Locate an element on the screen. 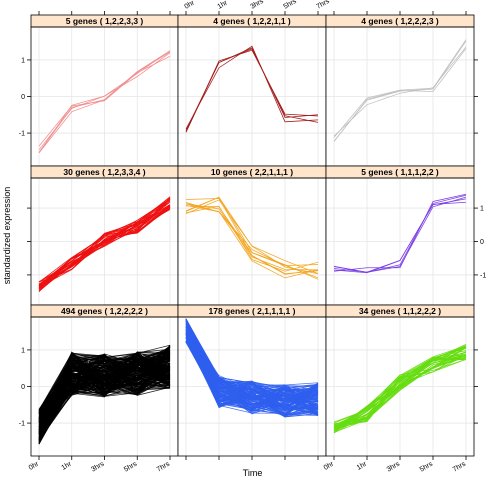 Image resolution: width=494 pixels, height=481 pixels. panel: 10 genes ( 2,2,1,1,1 ) is located at coordinates (252, 235).